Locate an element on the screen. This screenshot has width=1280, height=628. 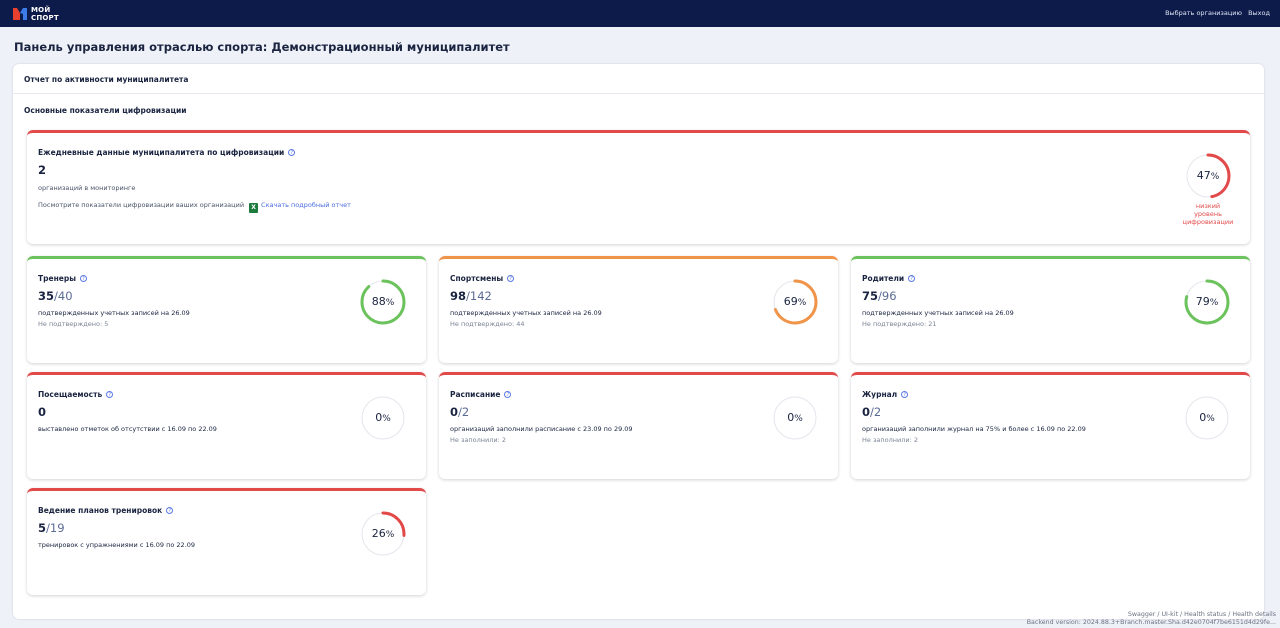
select-organization-link: Выбрать организацию is located at coordinates (1203, 13).